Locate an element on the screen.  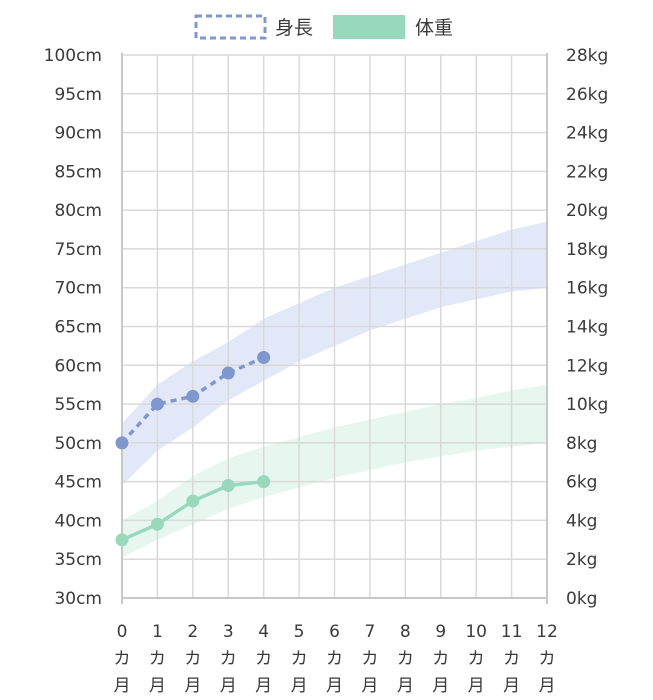
y-left-tick-label: 75cm is located at coordinates (78, 250).